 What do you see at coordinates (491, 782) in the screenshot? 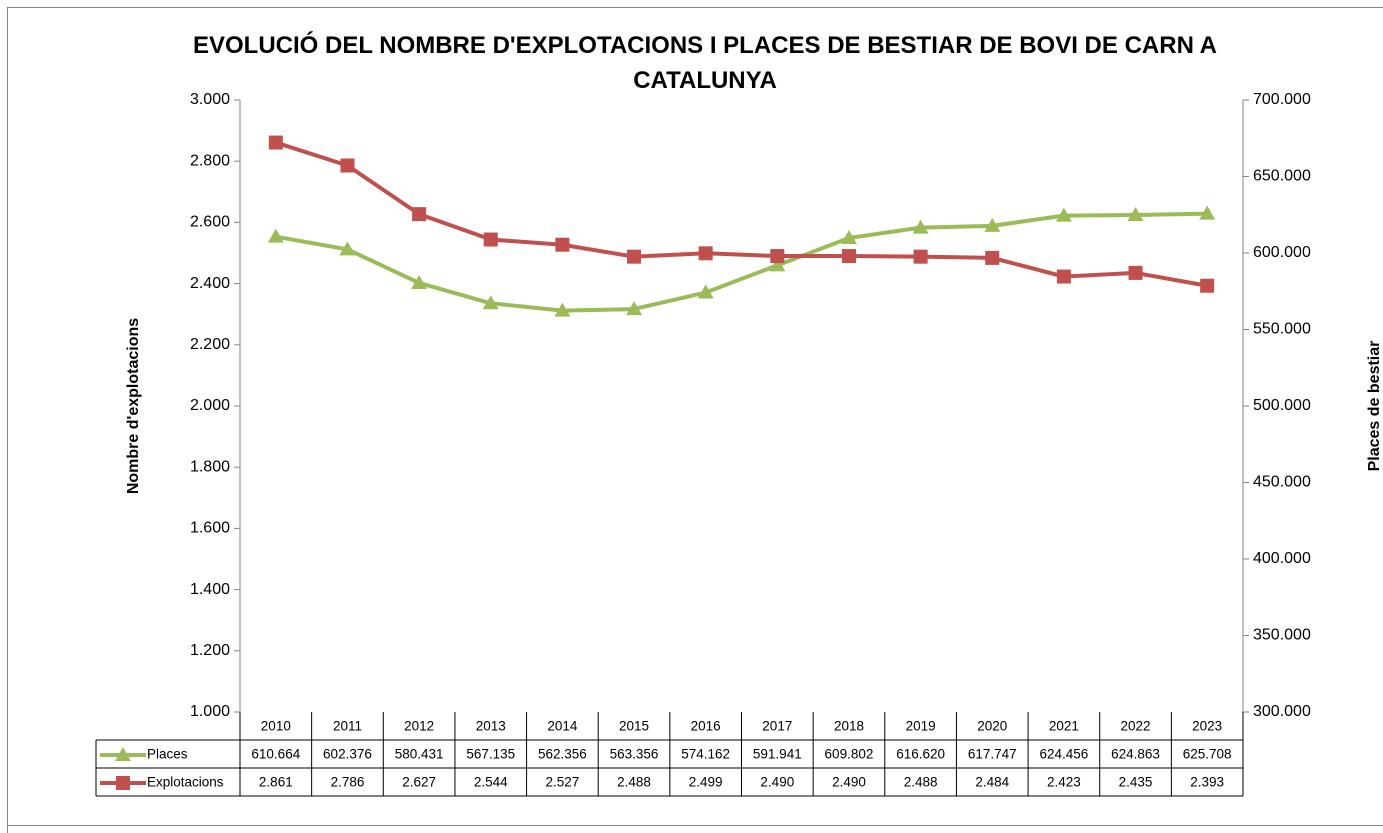
I see `table-value: 2.544` at bounding box center [491, 782].